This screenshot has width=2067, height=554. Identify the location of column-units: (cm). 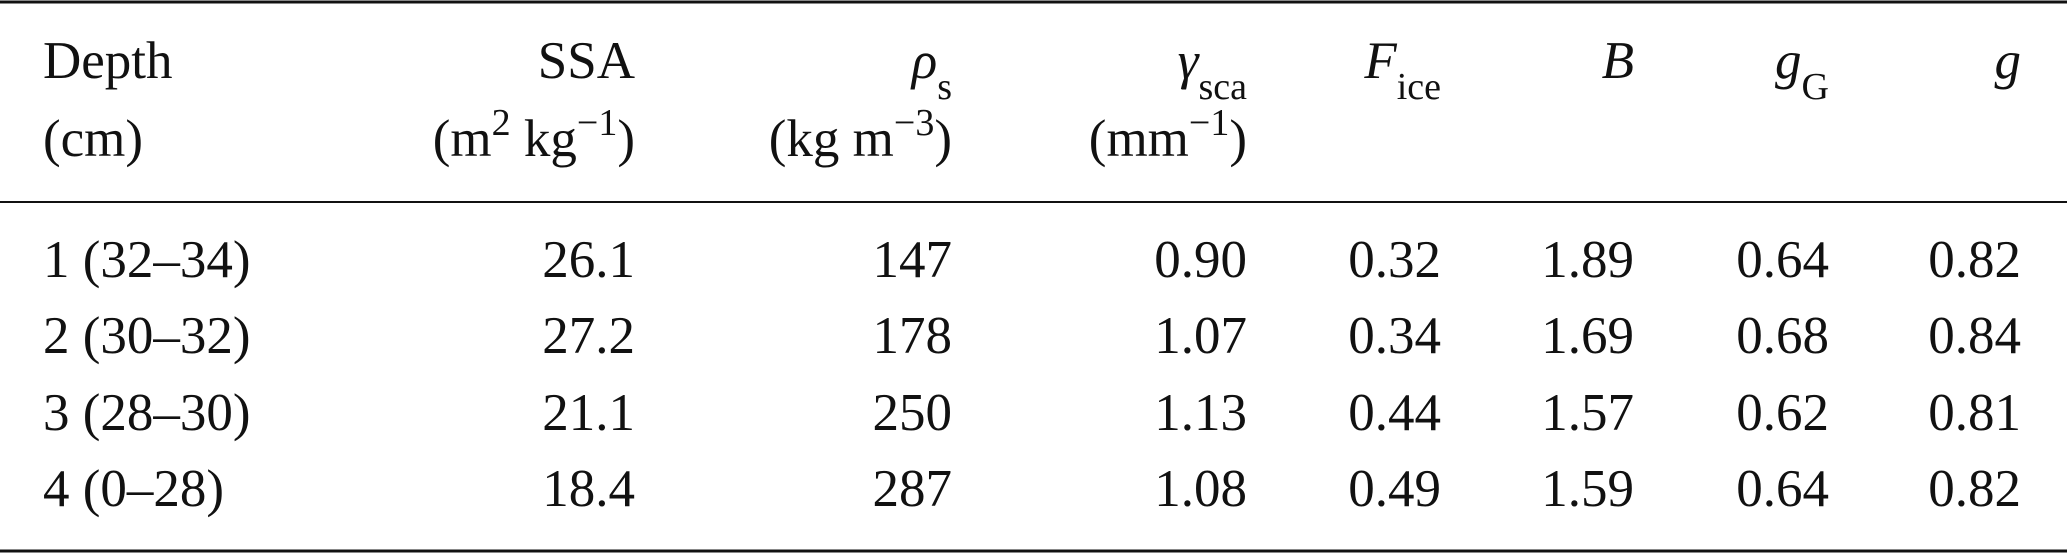
(93, 139).